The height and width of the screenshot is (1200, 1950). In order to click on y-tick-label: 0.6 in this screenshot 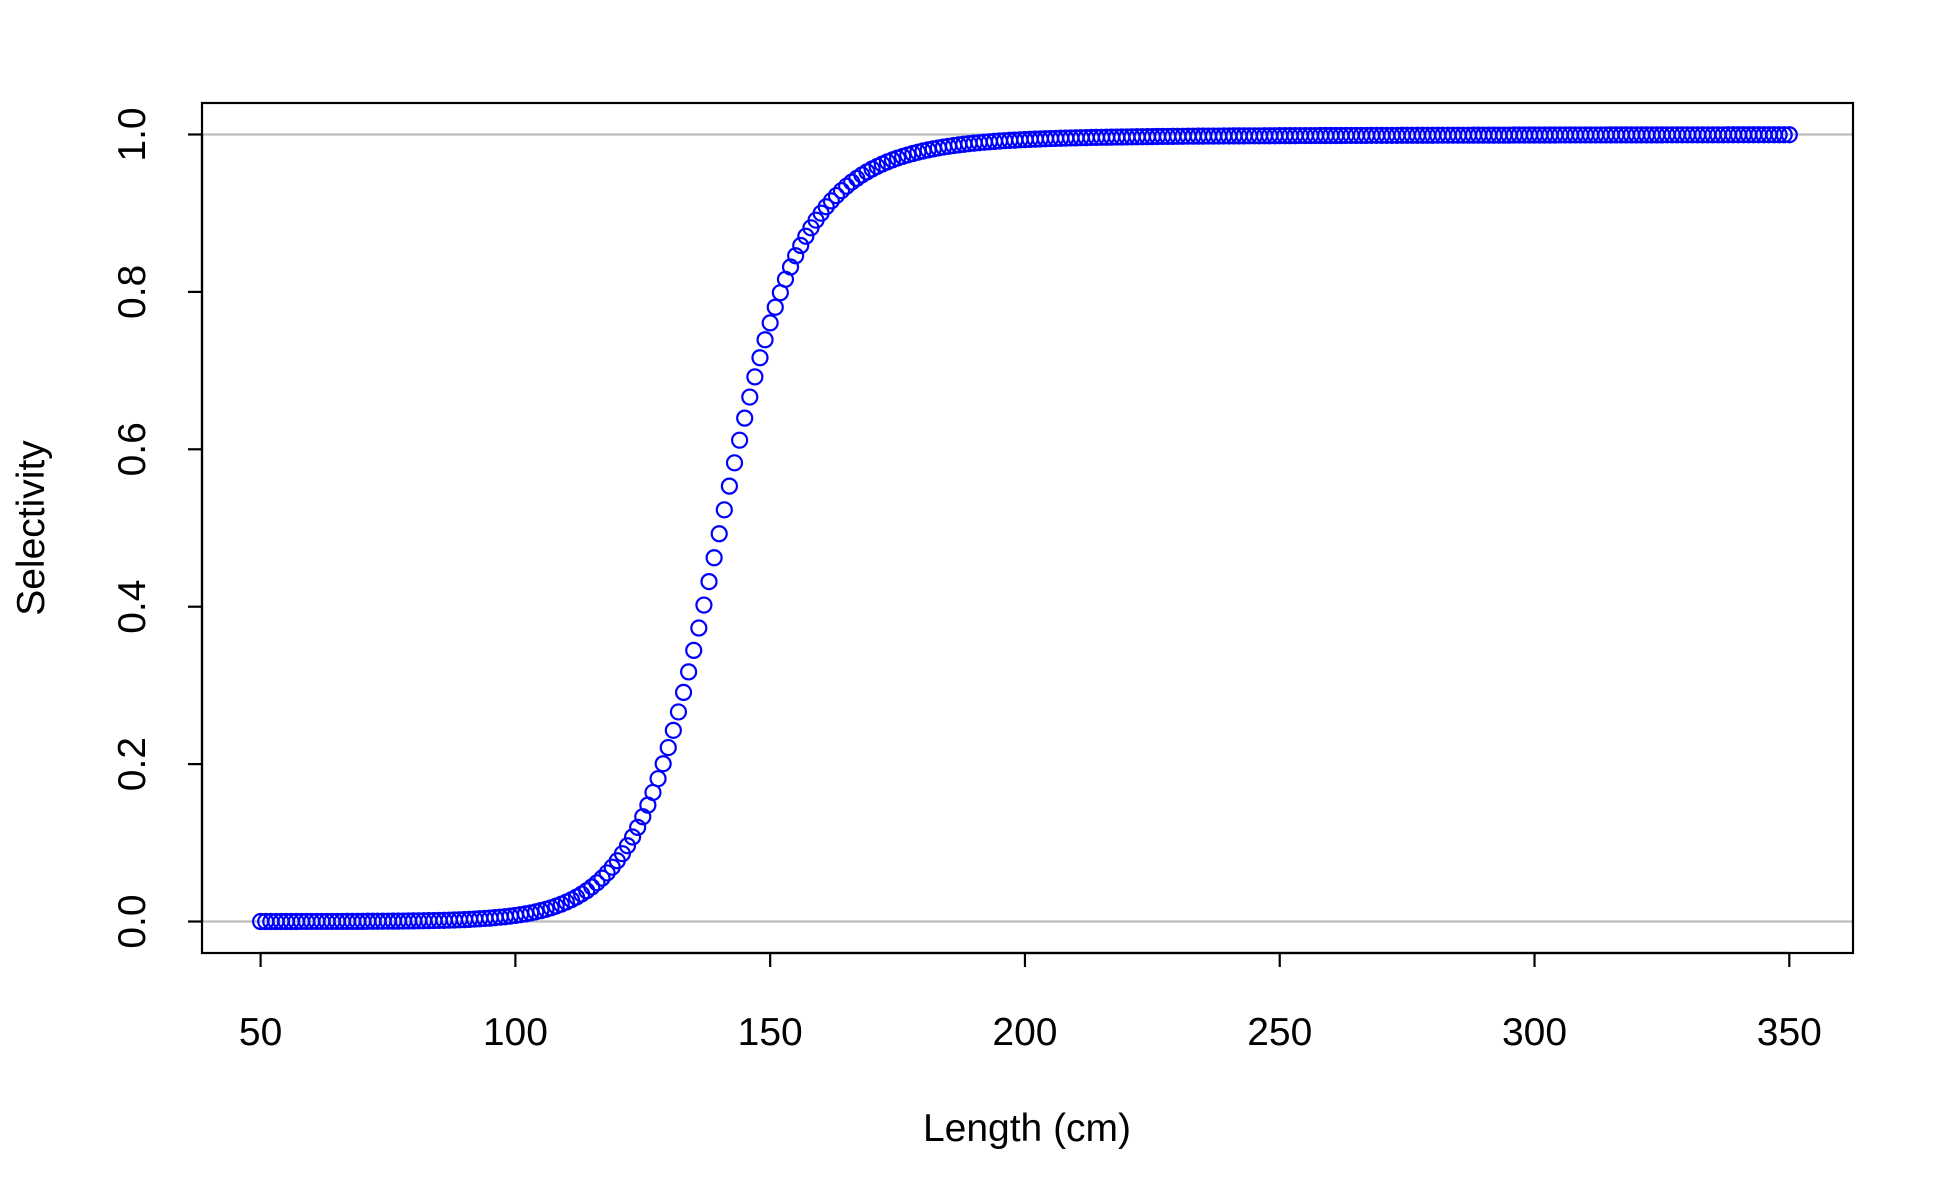, I will do `click(132, 449)`.